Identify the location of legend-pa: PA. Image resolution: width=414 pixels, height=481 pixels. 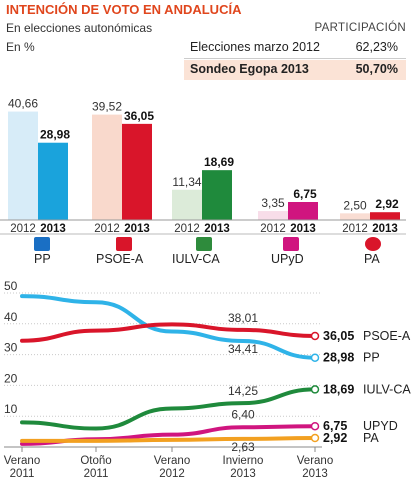
(372, 259).